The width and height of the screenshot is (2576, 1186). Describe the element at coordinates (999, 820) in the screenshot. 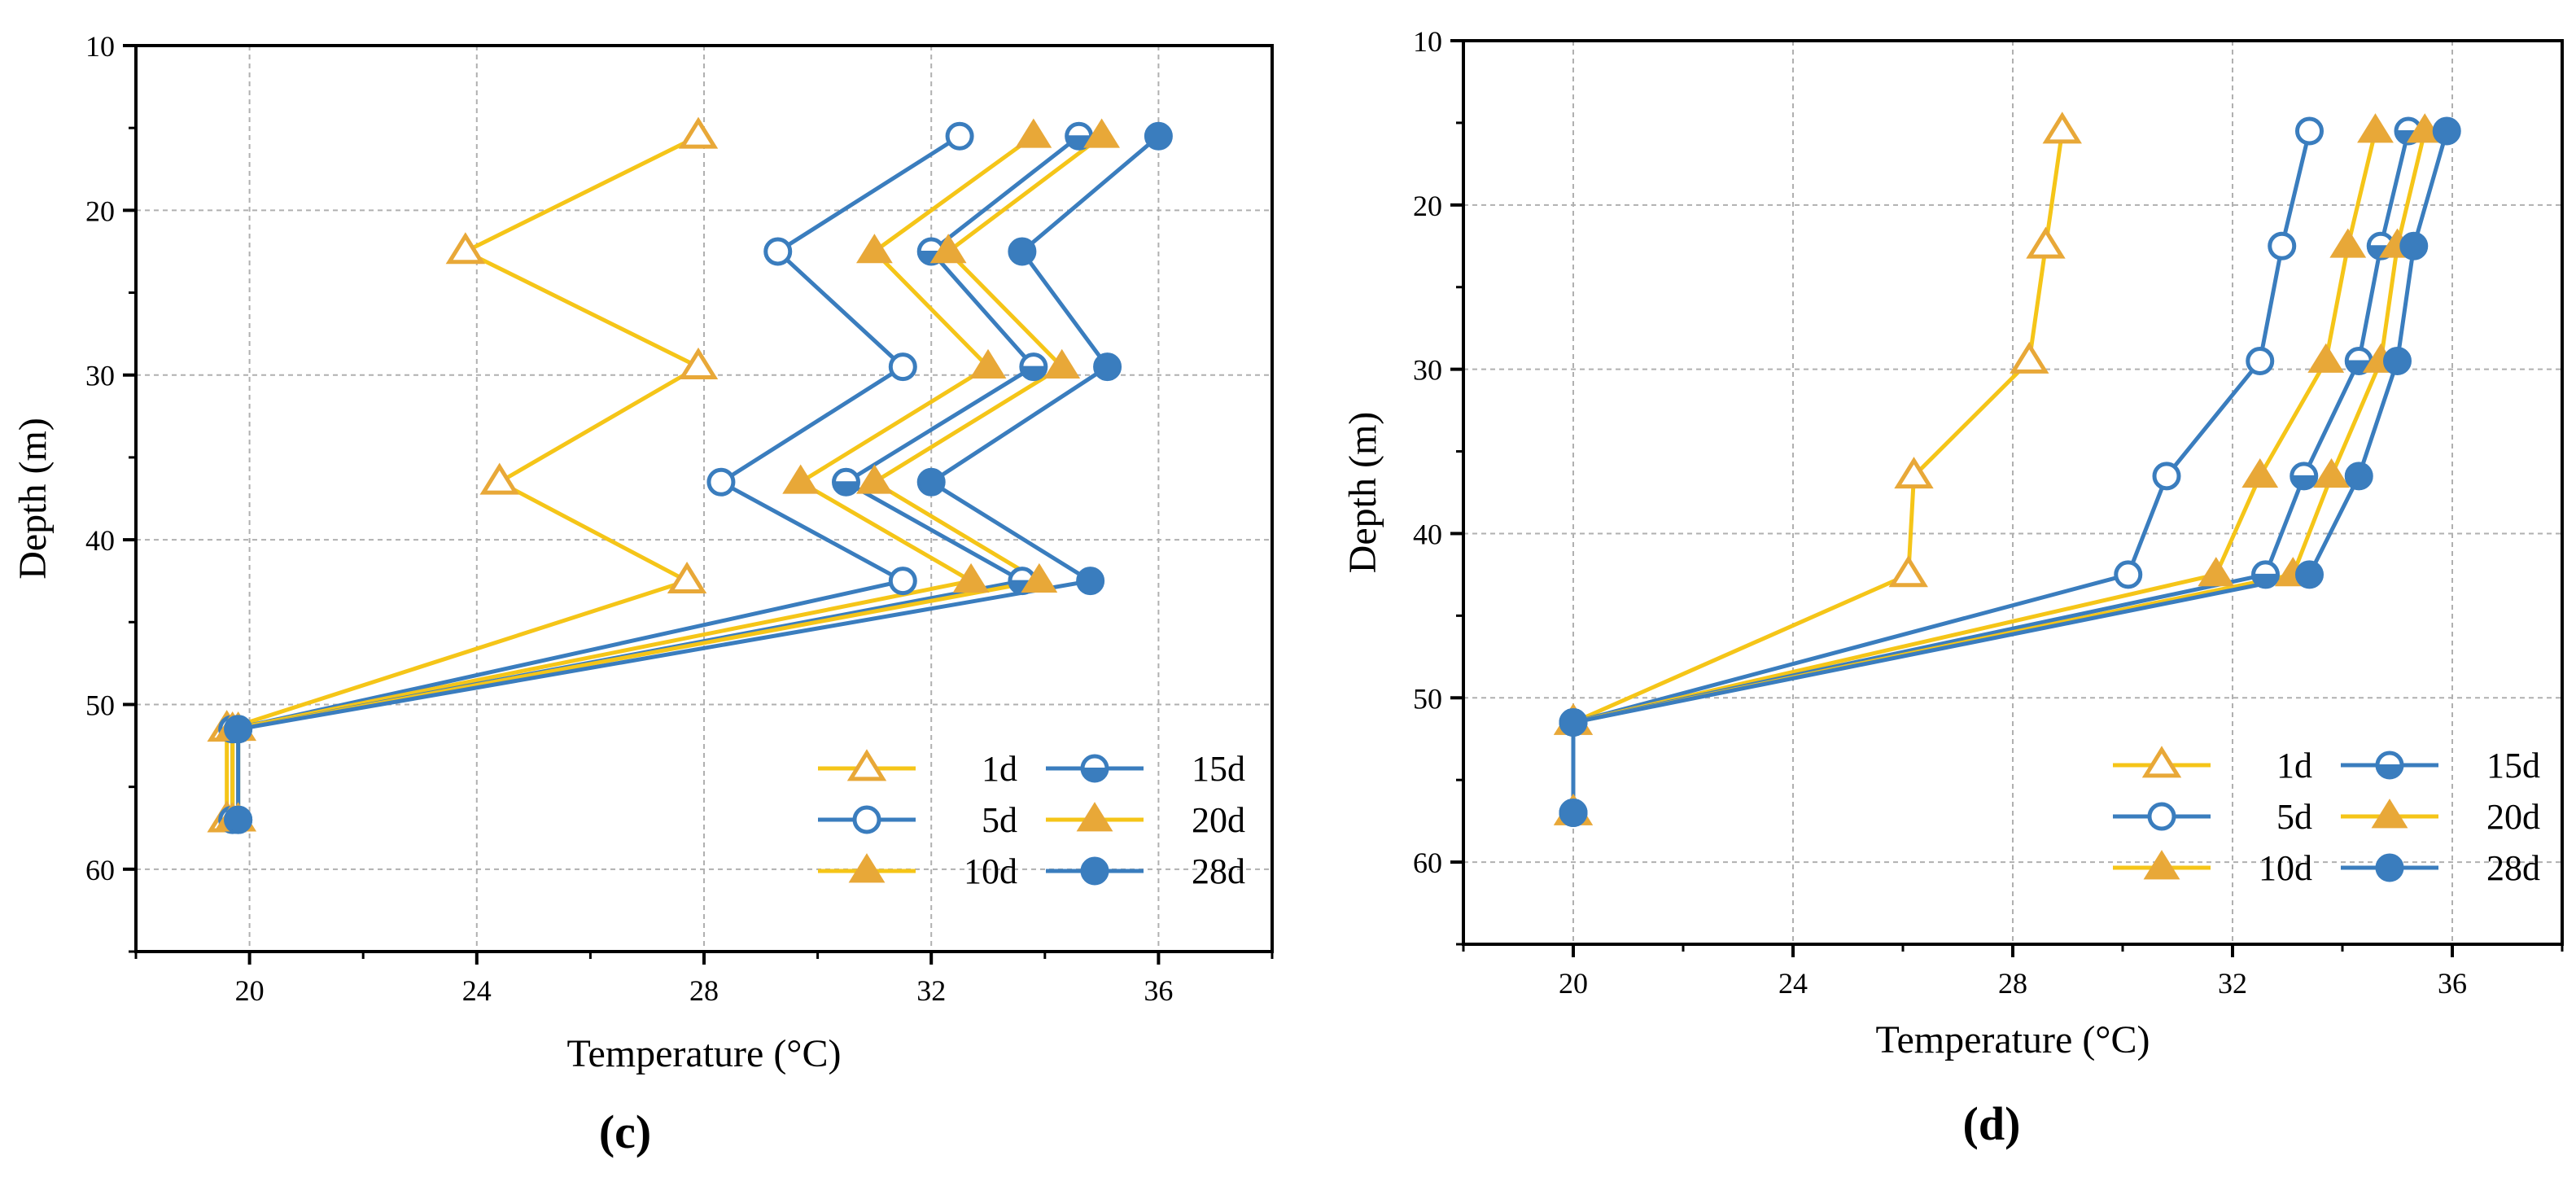

I see `legend-label: 5d` at that location.